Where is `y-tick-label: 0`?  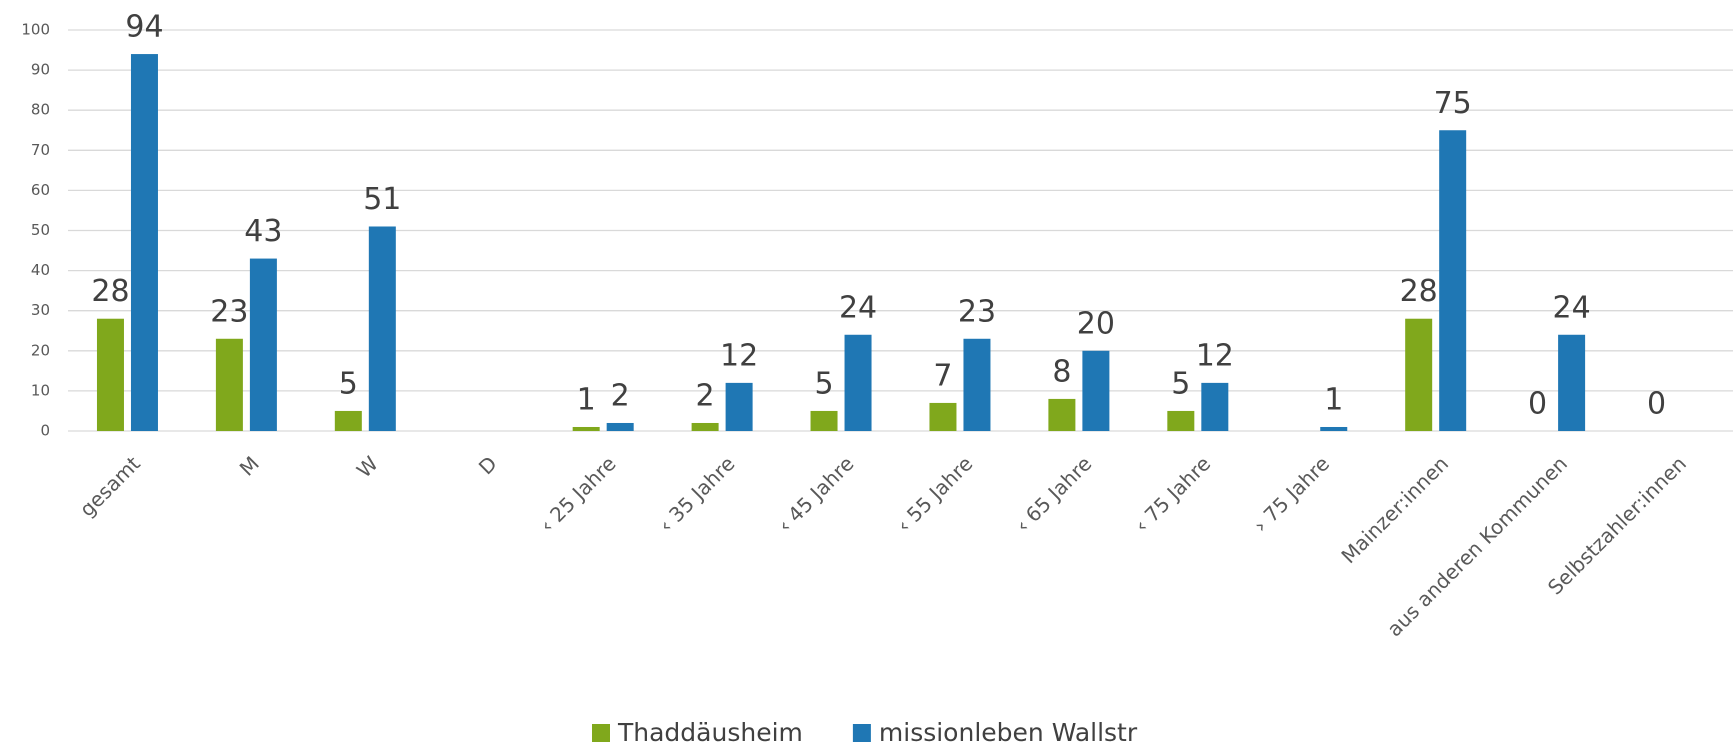
y-tick-label: 0 is located at coordinates (45, 431).